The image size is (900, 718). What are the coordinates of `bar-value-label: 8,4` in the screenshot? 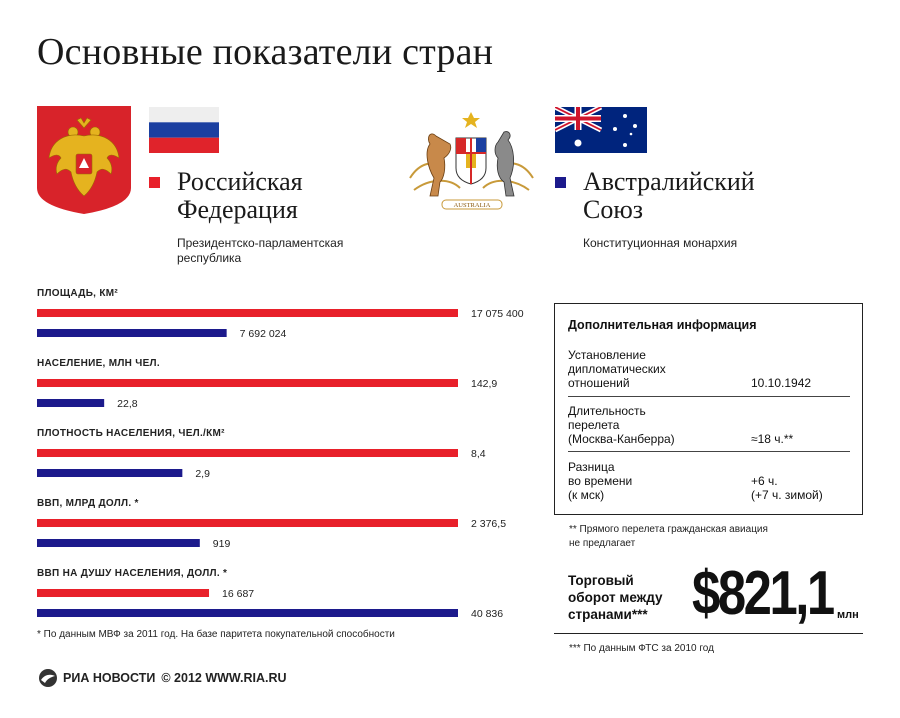 It's located at (478, 454).